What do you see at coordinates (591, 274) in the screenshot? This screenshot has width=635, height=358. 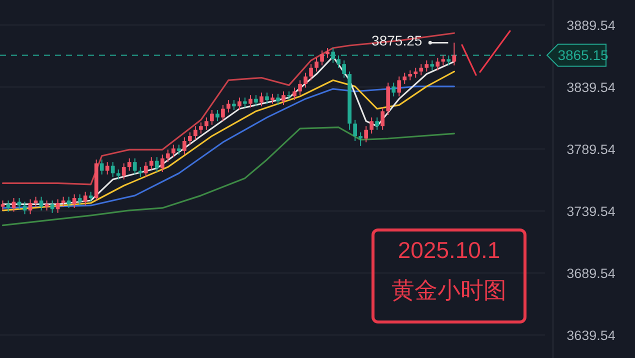 I see `y-tick-label: 3689.54` at bounding box center [591, 274].